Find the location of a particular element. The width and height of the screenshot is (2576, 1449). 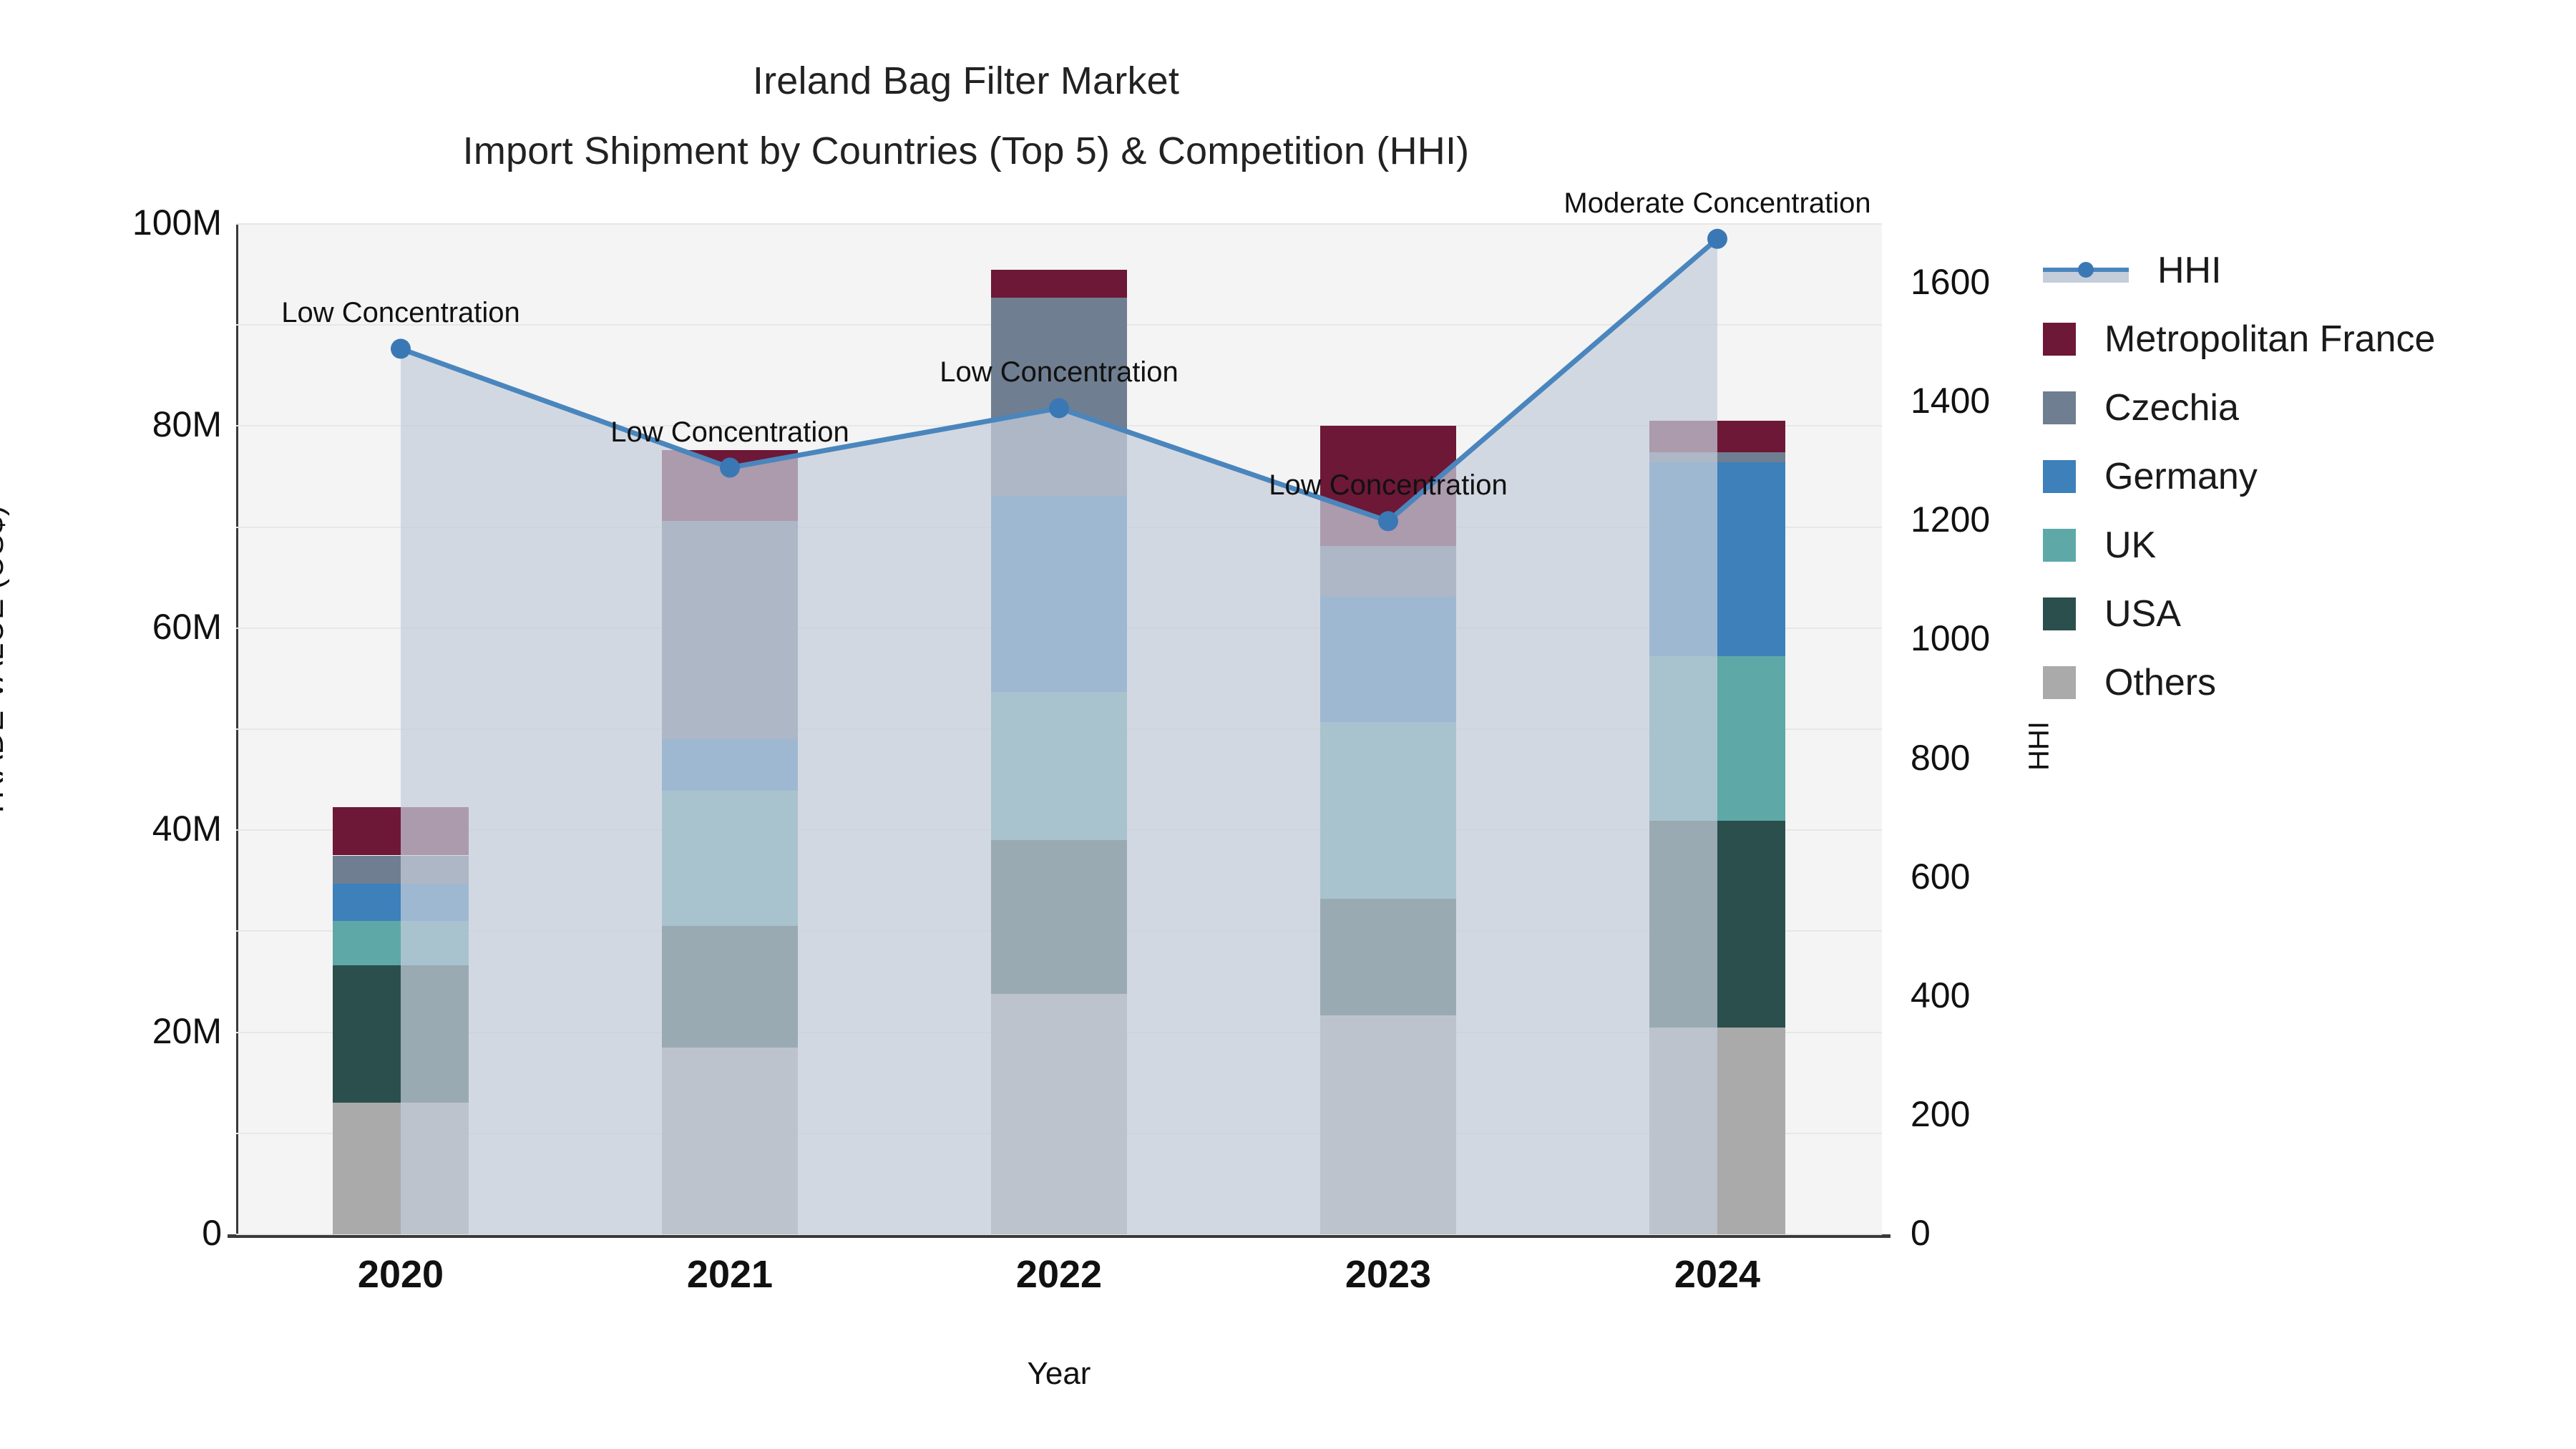

x-axis-line is located at coordinates (1059, 1236).